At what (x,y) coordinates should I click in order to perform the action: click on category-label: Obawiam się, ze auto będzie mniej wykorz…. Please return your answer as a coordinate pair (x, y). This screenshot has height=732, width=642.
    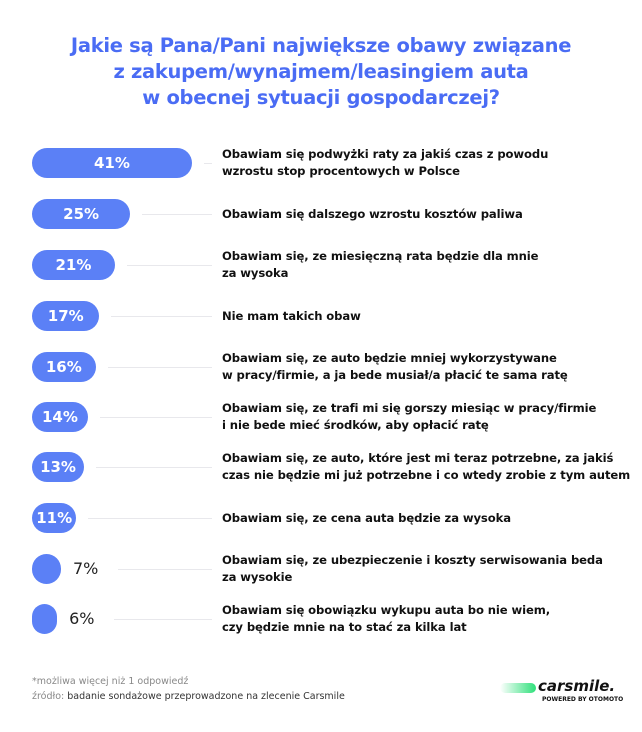
    Looking at the image, I should click on (395, 367).